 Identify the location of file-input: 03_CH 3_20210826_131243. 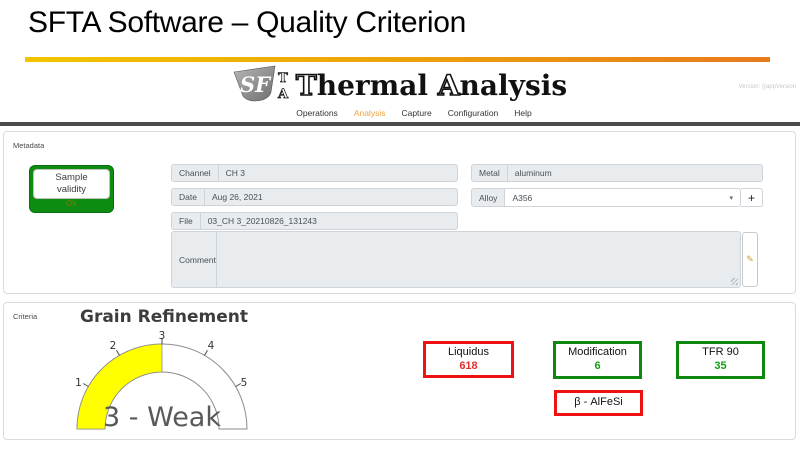
(329, 221).